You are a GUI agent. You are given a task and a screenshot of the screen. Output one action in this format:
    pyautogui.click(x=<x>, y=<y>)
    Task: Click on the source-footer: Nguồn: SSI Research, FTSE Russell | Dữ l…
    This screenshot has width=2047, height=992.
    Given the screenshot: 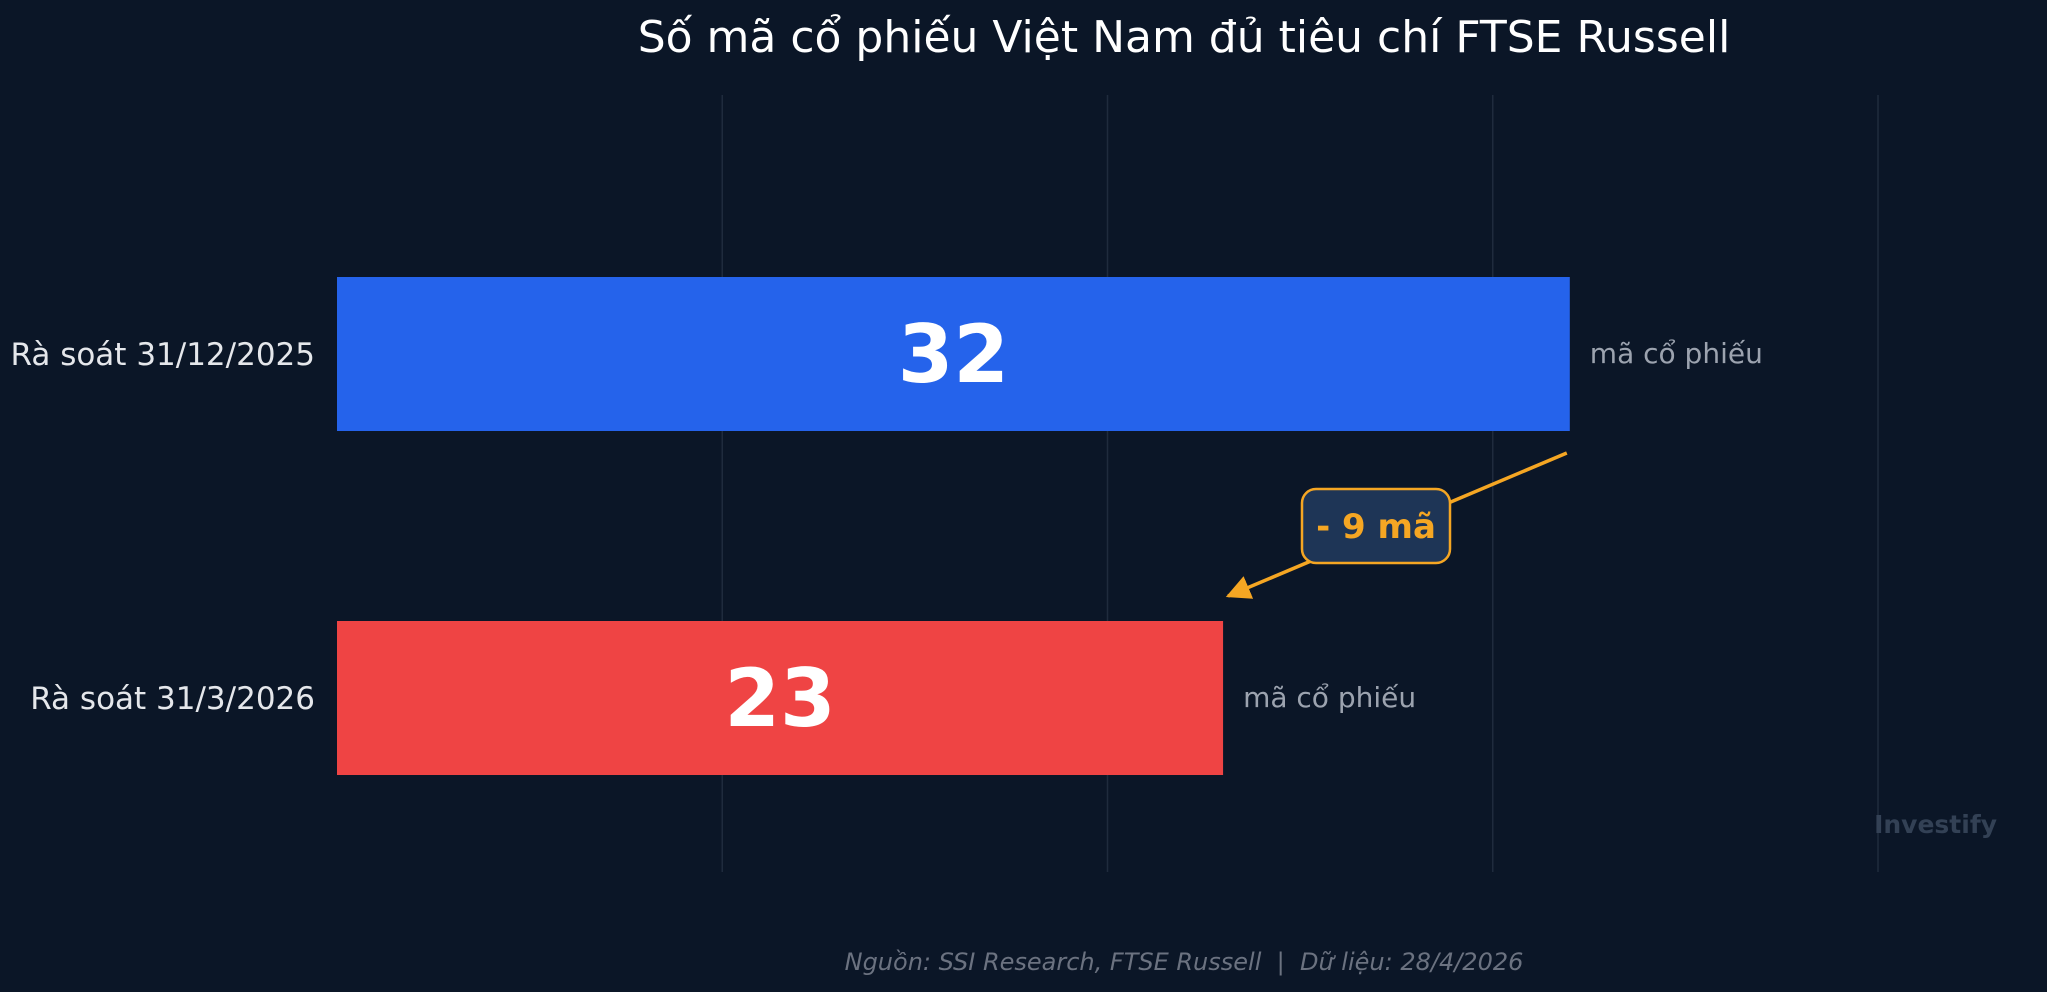 What is the action you would take?
    pyautogui.click(x=1184, y=962)
    